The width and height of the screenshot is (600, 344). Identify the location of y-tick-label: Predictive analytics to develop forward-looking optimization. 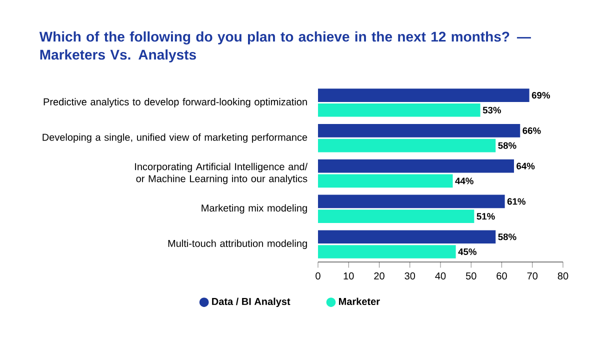
(175, 103).